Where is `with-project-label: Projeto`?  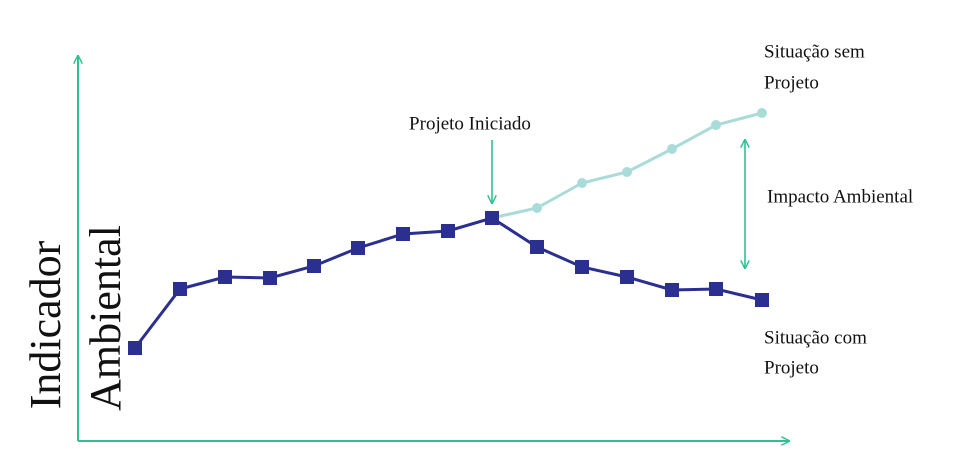 with-project-label: Projeto is located at coordinates (791, 367).